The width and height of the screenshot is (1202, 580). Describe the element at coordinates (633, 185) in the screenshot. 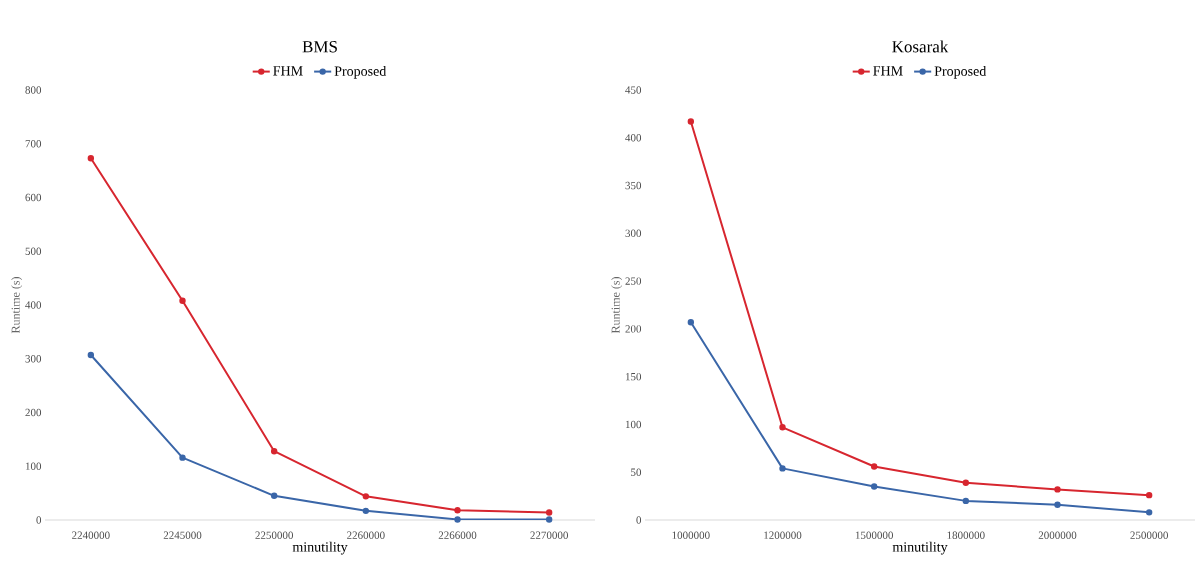

I see `y-tick-label: 350` at that location.